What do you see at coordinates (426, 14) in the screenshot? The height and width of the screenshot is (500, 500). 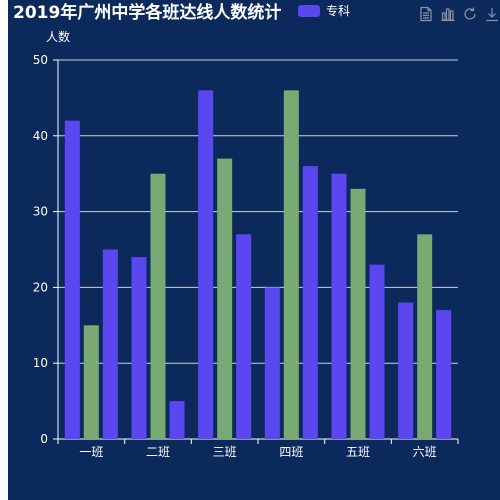 I see `data-view-icon` at bounding box center [426, 14].